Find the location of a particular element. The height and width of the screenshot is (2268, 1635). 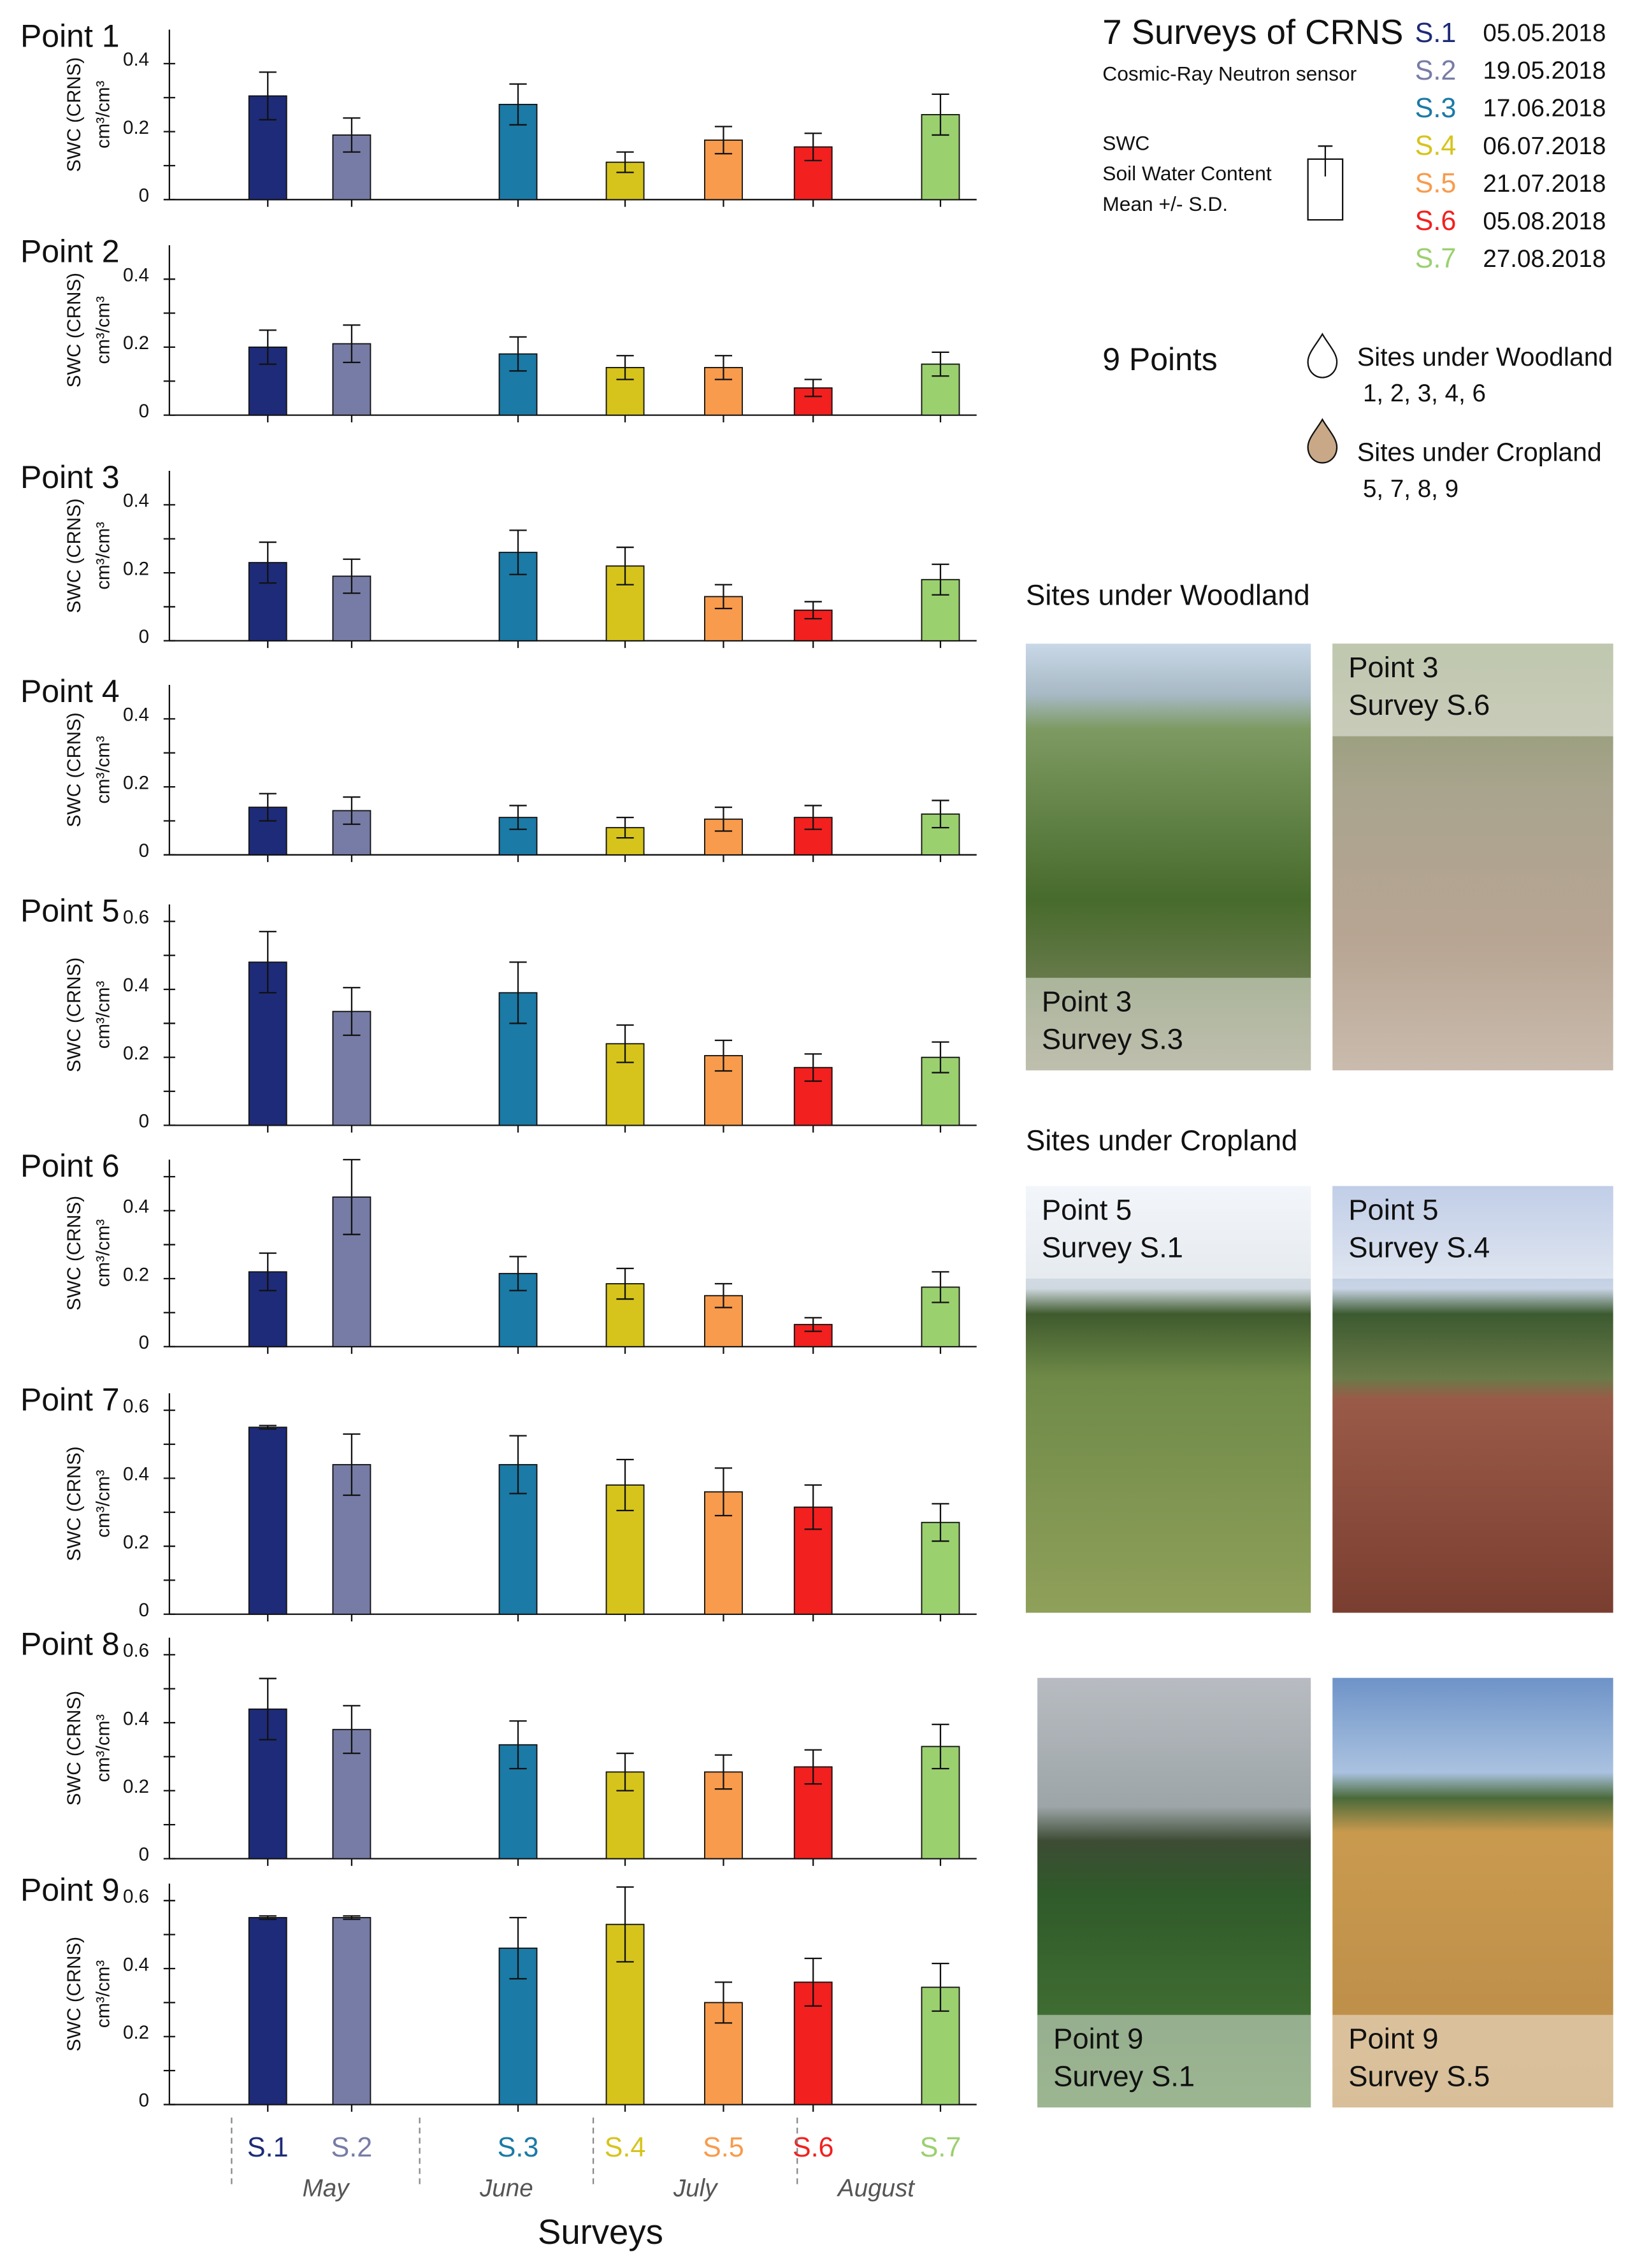

legend-date: 21.07.2018 is located at coordinates (1544, 183).